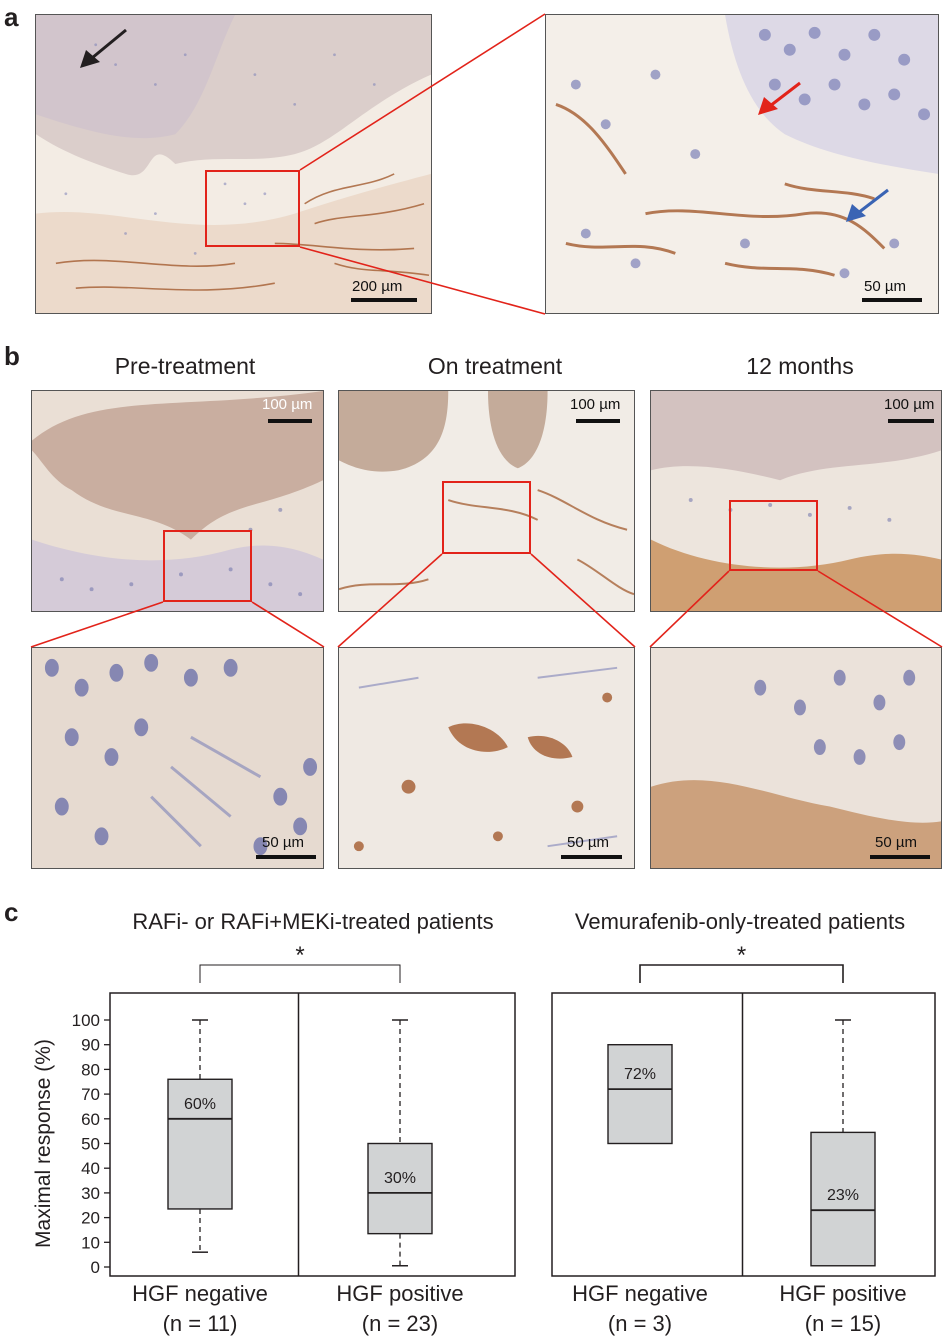 The image size is (946, 1337). What do you see at coordinates (911, 421) in the screenshot?
I see `12-months-top-scale-bar` at bounding box center [911, 421].